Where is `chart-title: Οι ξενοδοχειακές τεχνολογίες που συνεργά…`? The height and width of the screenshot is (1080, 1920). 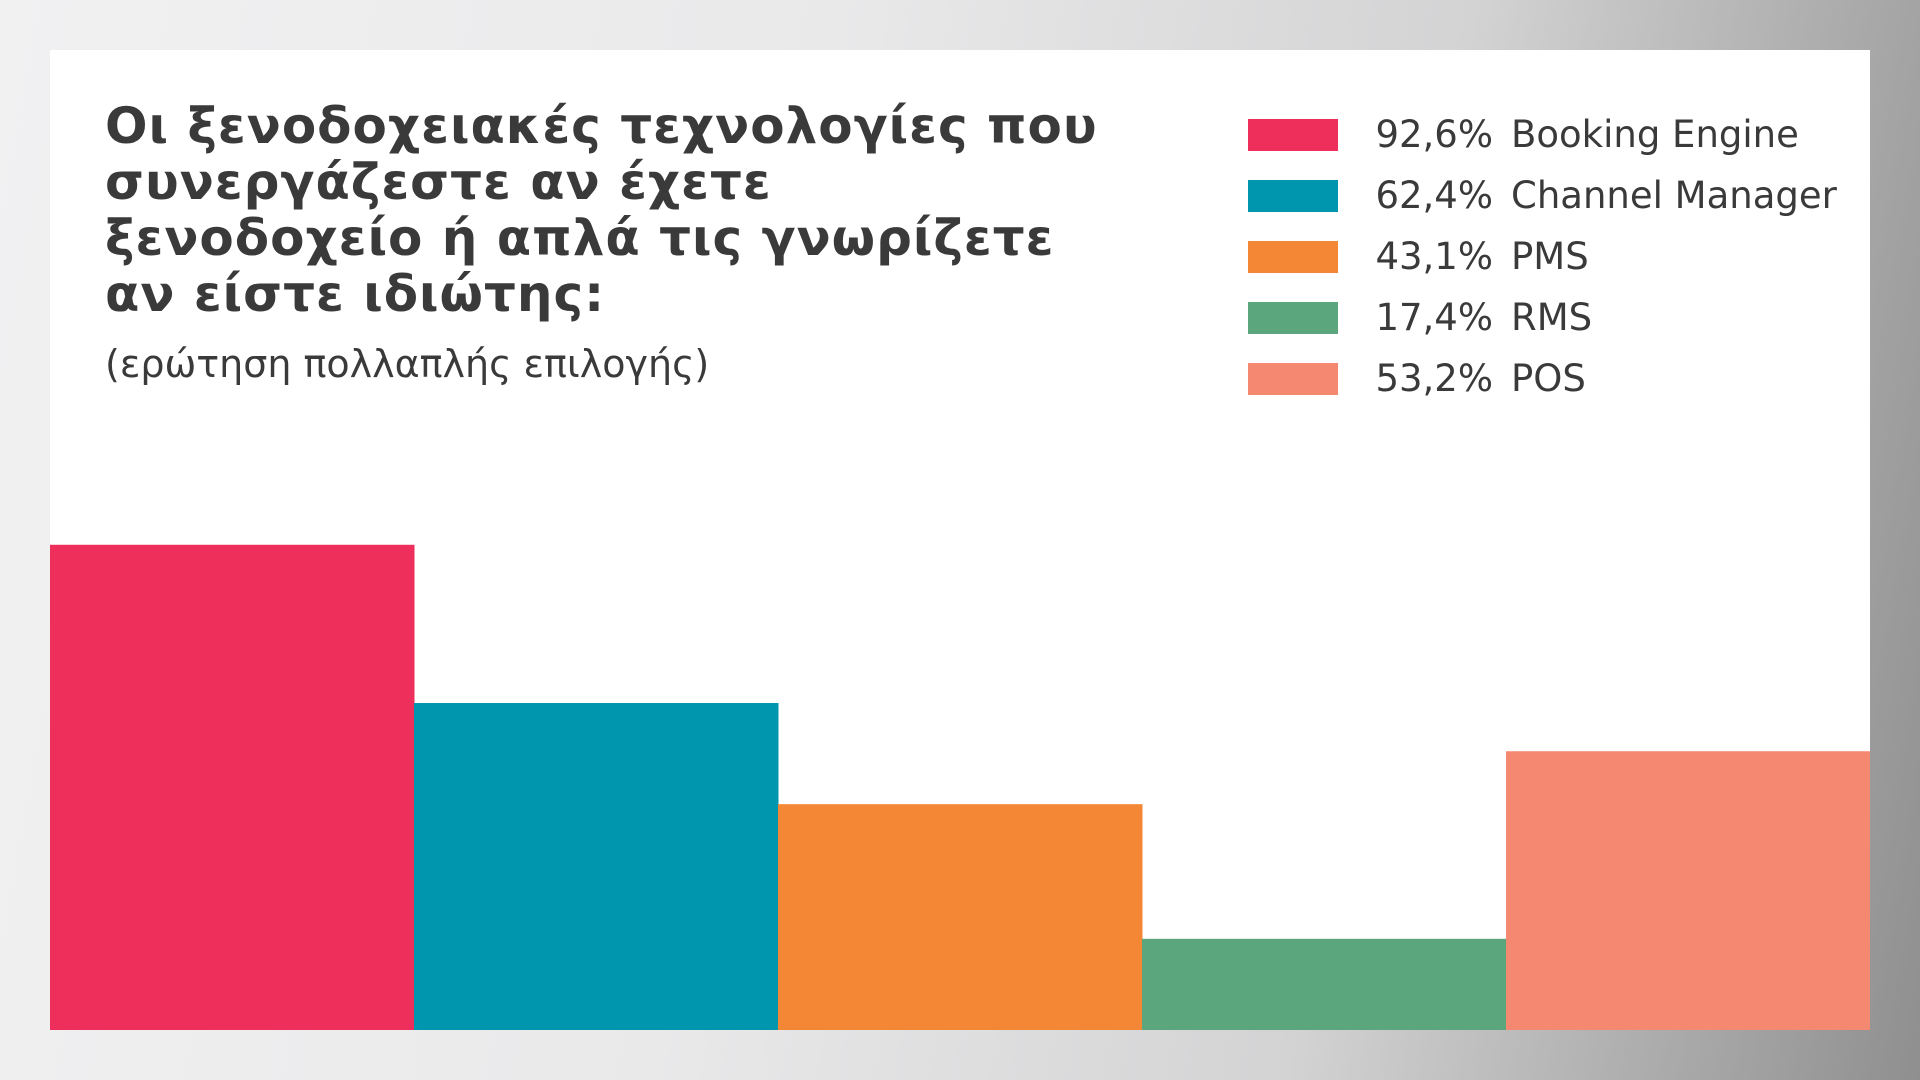 chart-title: Οι ξενοδοχειακές τεχνολογίες που συνεργά… is located at coordinates (601, 210).